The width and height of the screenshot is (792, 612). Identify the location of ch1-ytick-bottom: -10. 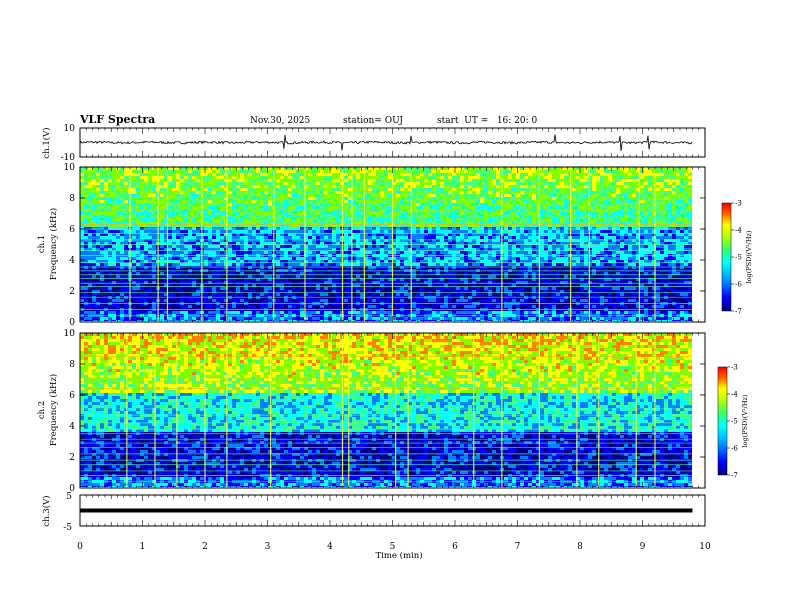
(68, 158).